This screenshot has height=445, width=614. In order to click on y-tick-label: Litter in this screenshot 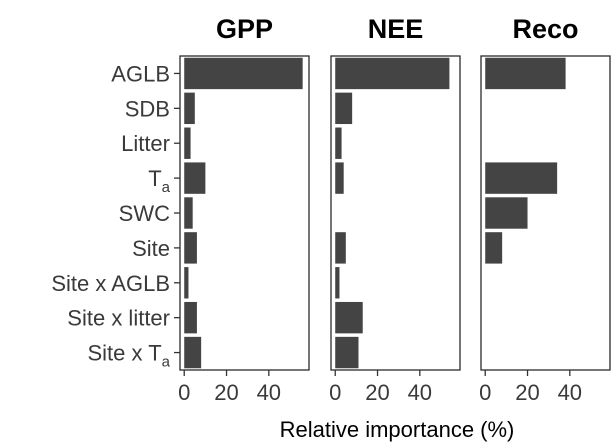, I will do `click(145, 143)`.